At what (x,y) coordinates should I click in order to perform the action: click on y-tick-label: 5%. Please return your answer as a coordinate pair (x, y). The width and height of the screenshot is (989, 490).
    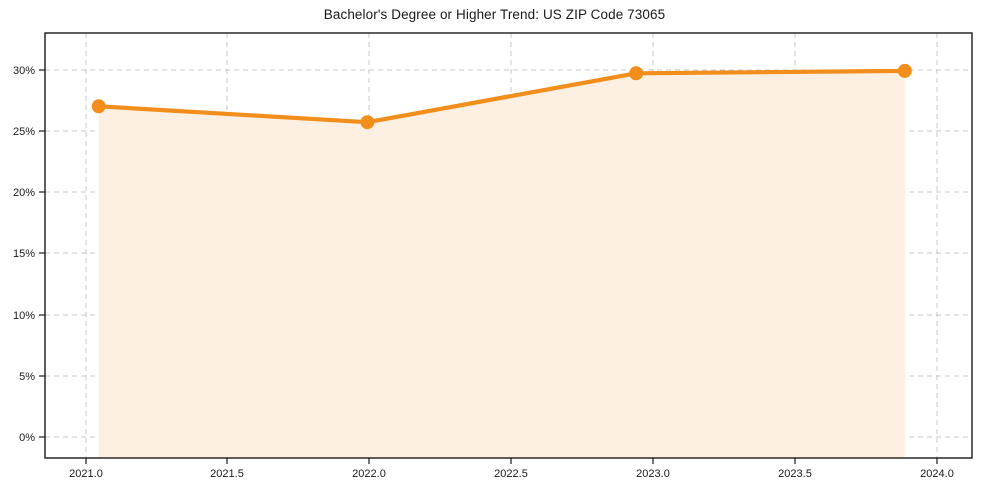
    Looking at the image, I should click on (27, 377).